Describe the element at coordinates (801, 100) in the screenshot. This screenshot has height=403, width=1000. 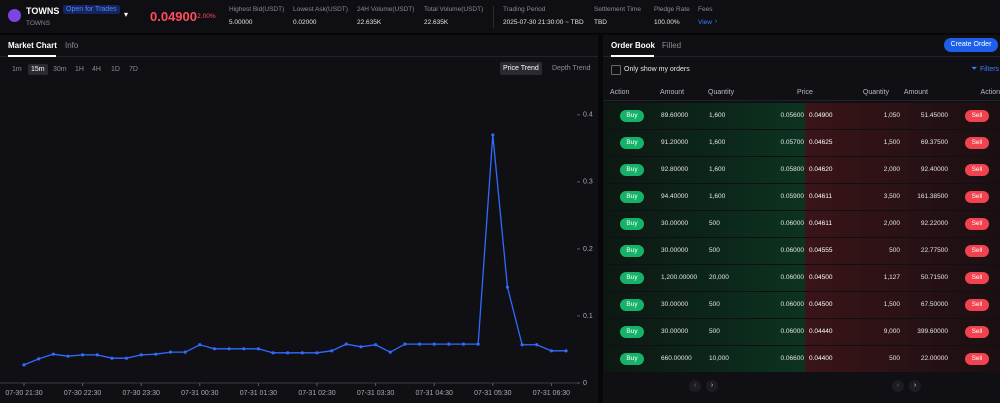
I see `divider` at that location.